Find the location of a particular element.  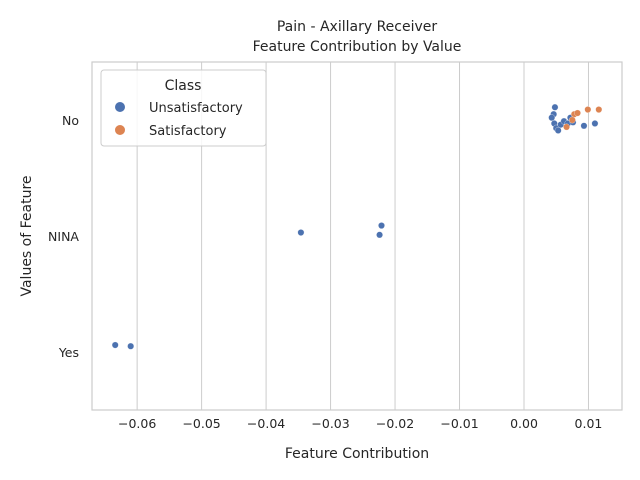

x-tick-label: −0.05 is located at coordinates (201, 423).